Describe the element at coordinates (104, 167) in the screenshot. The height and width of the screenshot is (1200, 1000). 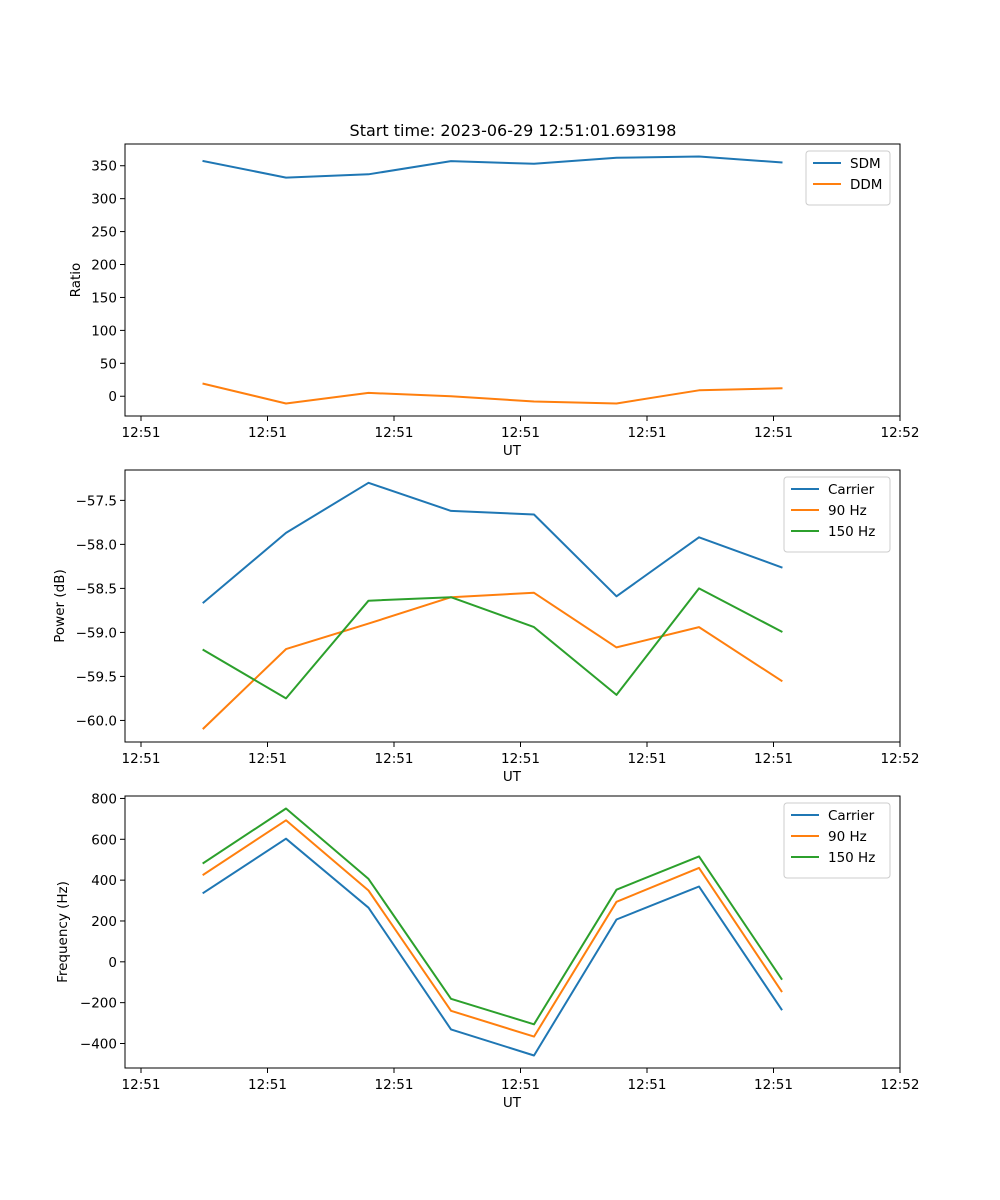
I see `y-tick-label: 350` at that location.